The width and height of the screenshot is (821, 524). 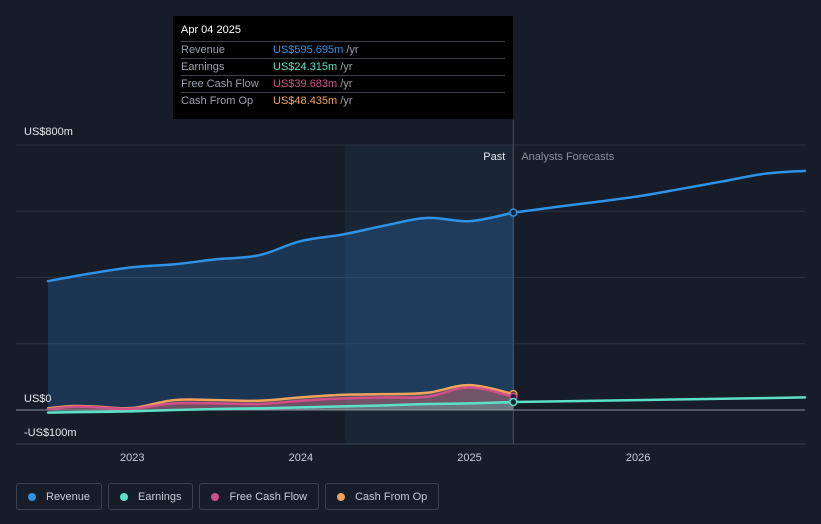 I want to click on tooltip-row-earnings: Earnings US$24.315m /yr, so click(x=343, y=66).